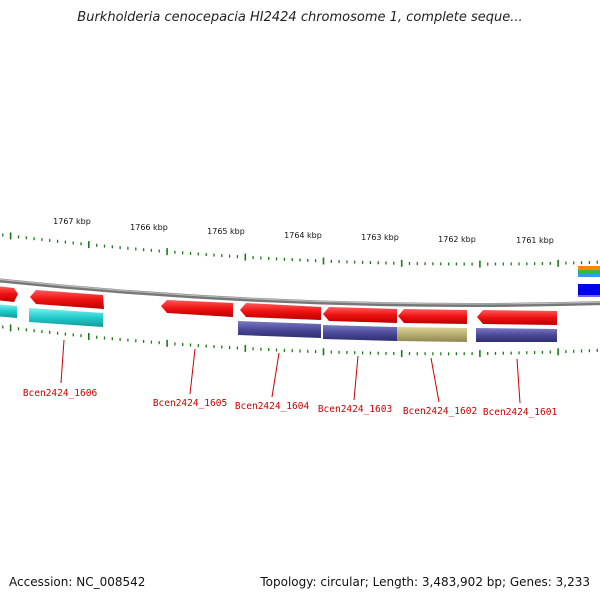  I want to click on inner-tick-track, so click(300, 341).